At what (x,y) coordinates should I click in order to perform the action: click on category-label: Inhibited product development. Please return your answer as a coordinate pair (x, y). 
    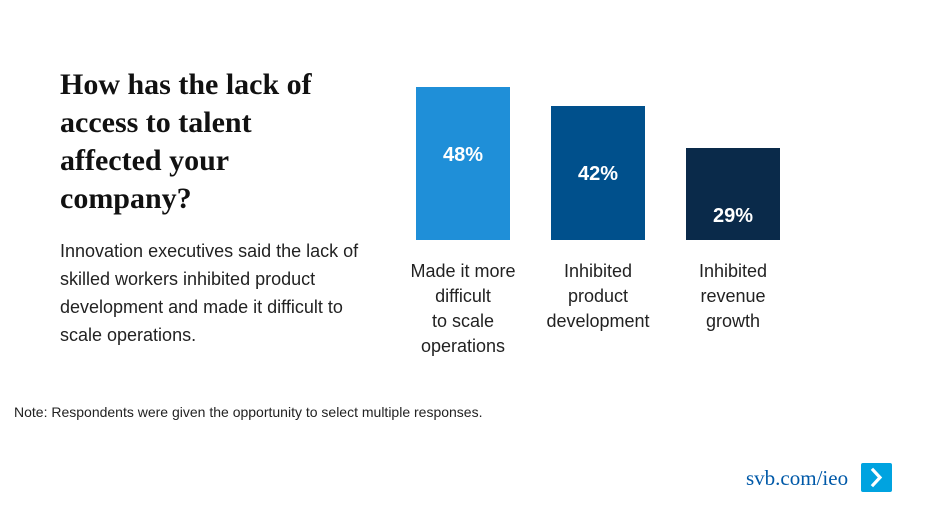
    Looking at the image, I should click on (598, 296).